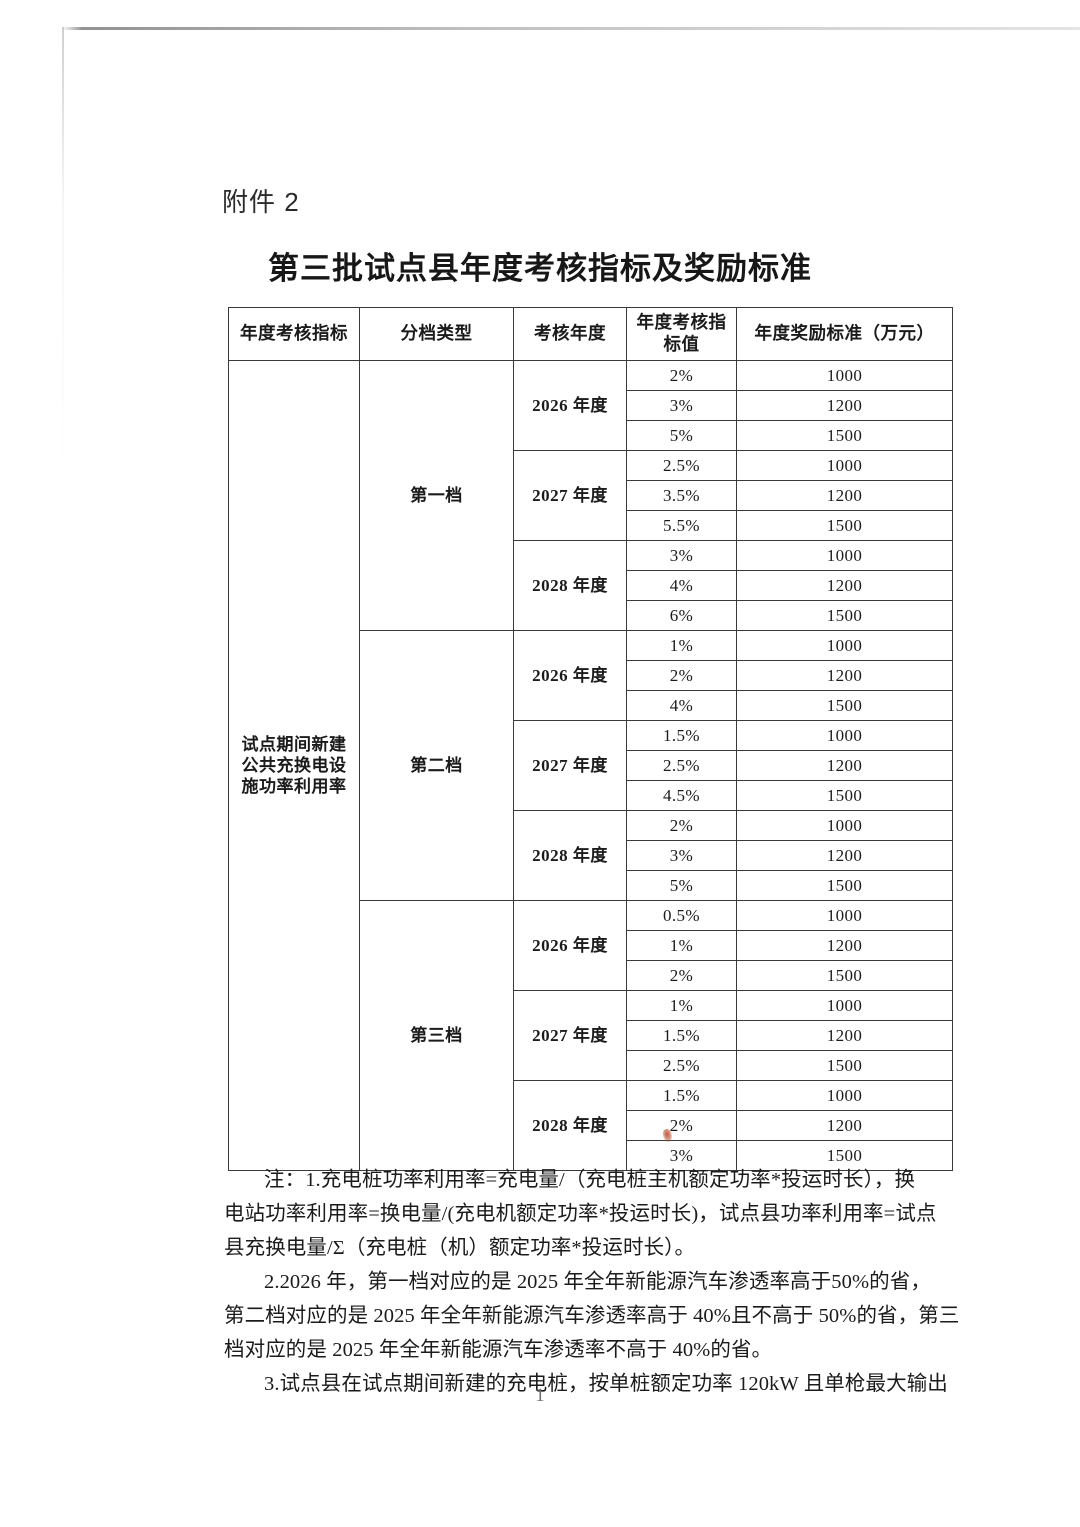 This screenshot has height=1527, width=1080. I want to click on header-metric-value-line1: 年度考核指, so click(681, 322).